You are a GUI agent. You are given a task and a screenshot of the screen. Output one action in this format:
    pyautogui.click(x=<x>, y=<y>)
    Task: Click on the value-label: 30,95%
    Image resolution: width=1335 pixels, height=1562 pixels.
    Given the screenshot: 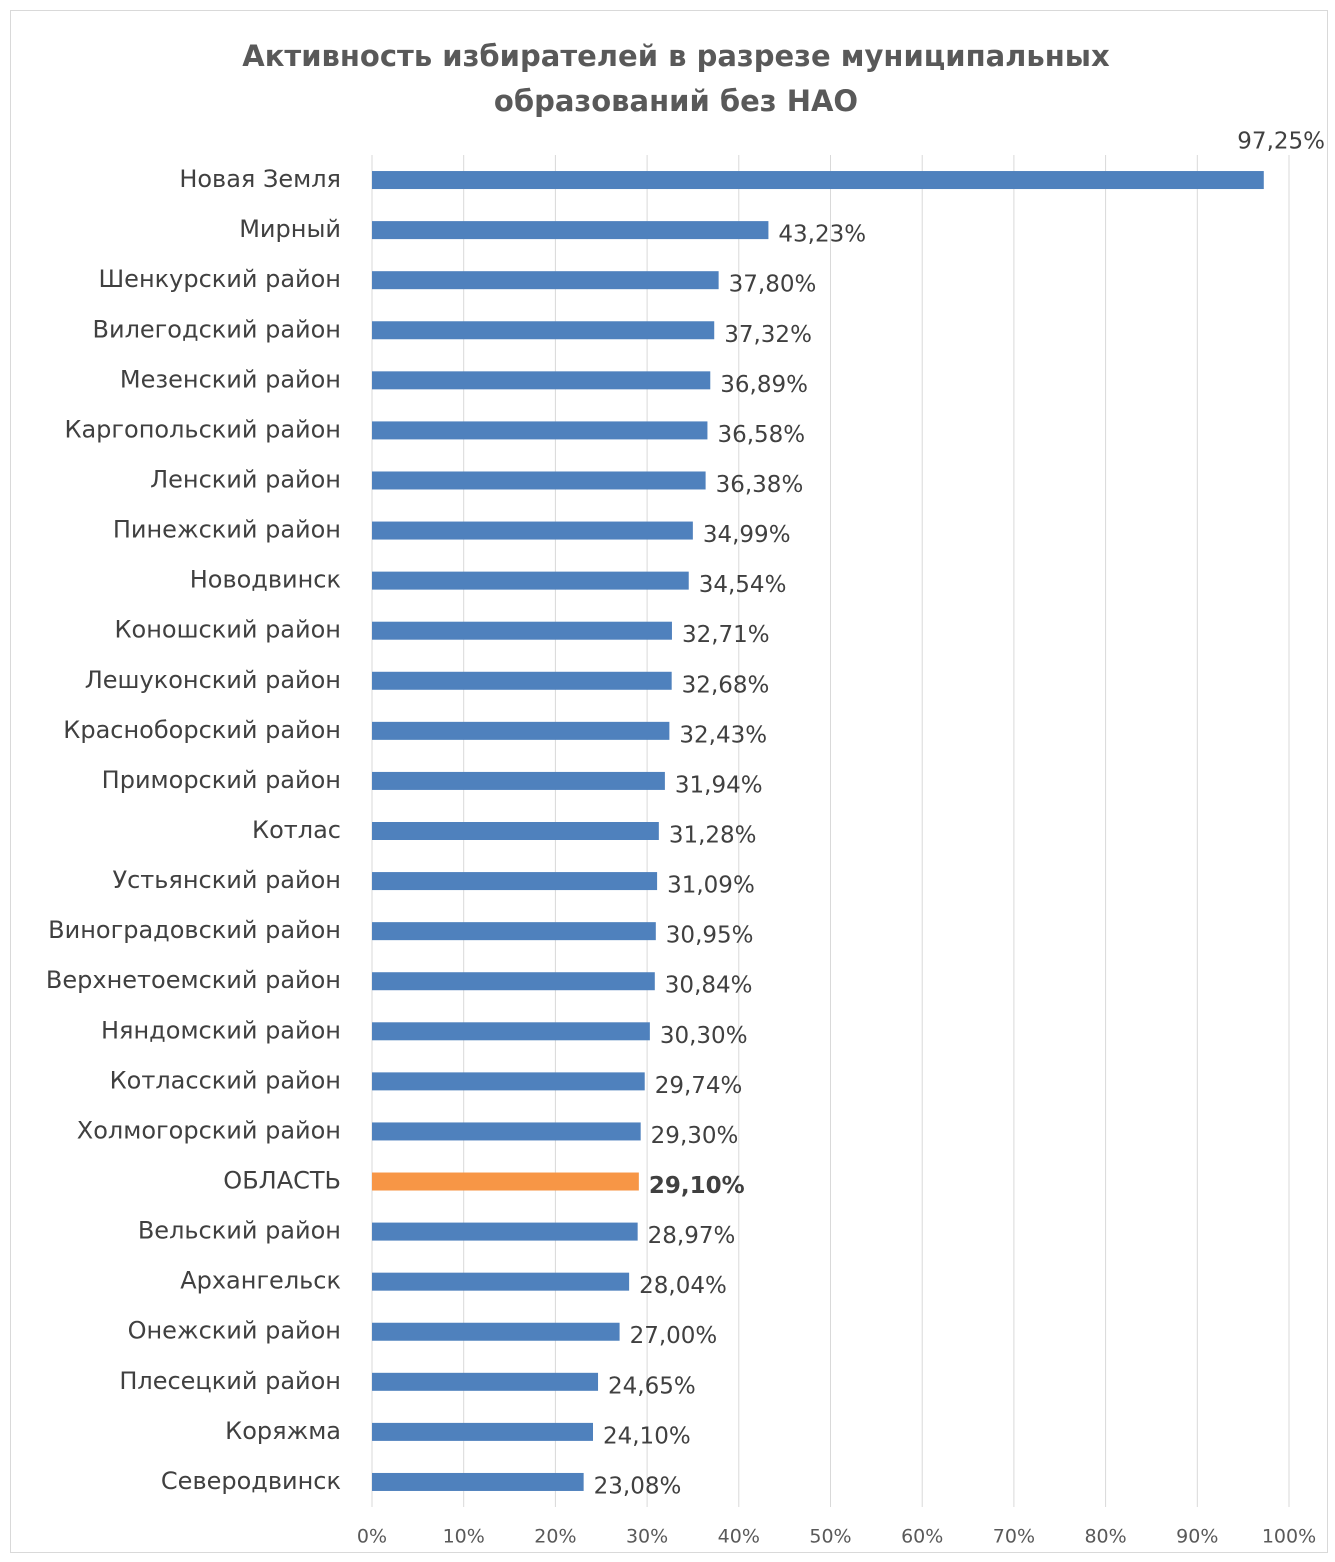 What is the action you would take?
    pyautogui.click(x=710, y=936)
    